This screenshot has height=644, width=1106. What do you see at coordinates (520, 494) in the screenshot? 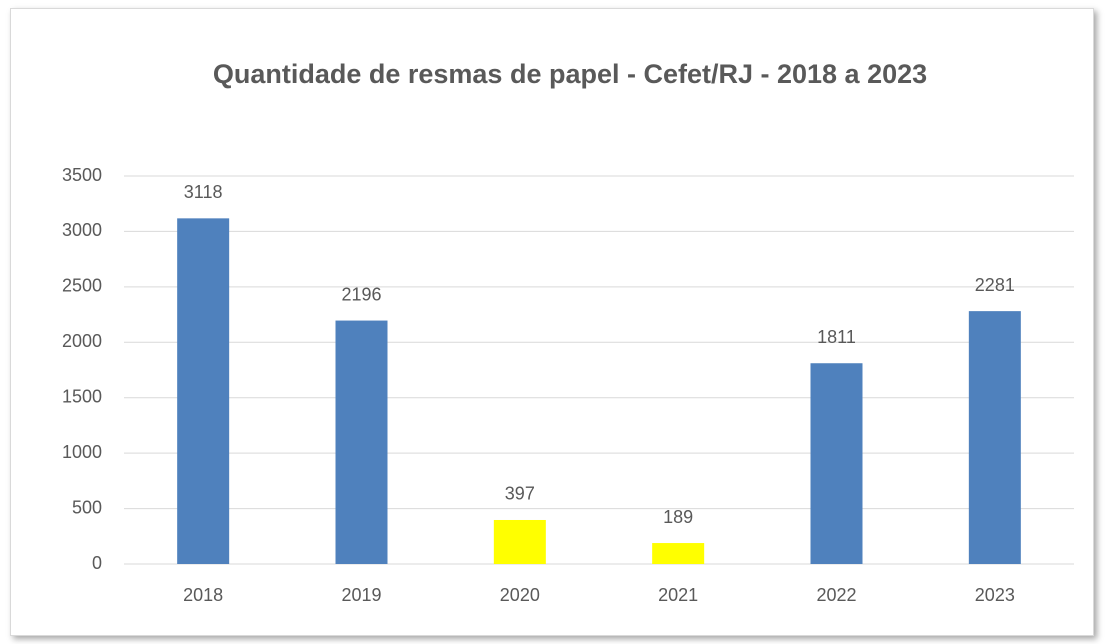
I see `data-label: 397` at bounding box center [520, 494].